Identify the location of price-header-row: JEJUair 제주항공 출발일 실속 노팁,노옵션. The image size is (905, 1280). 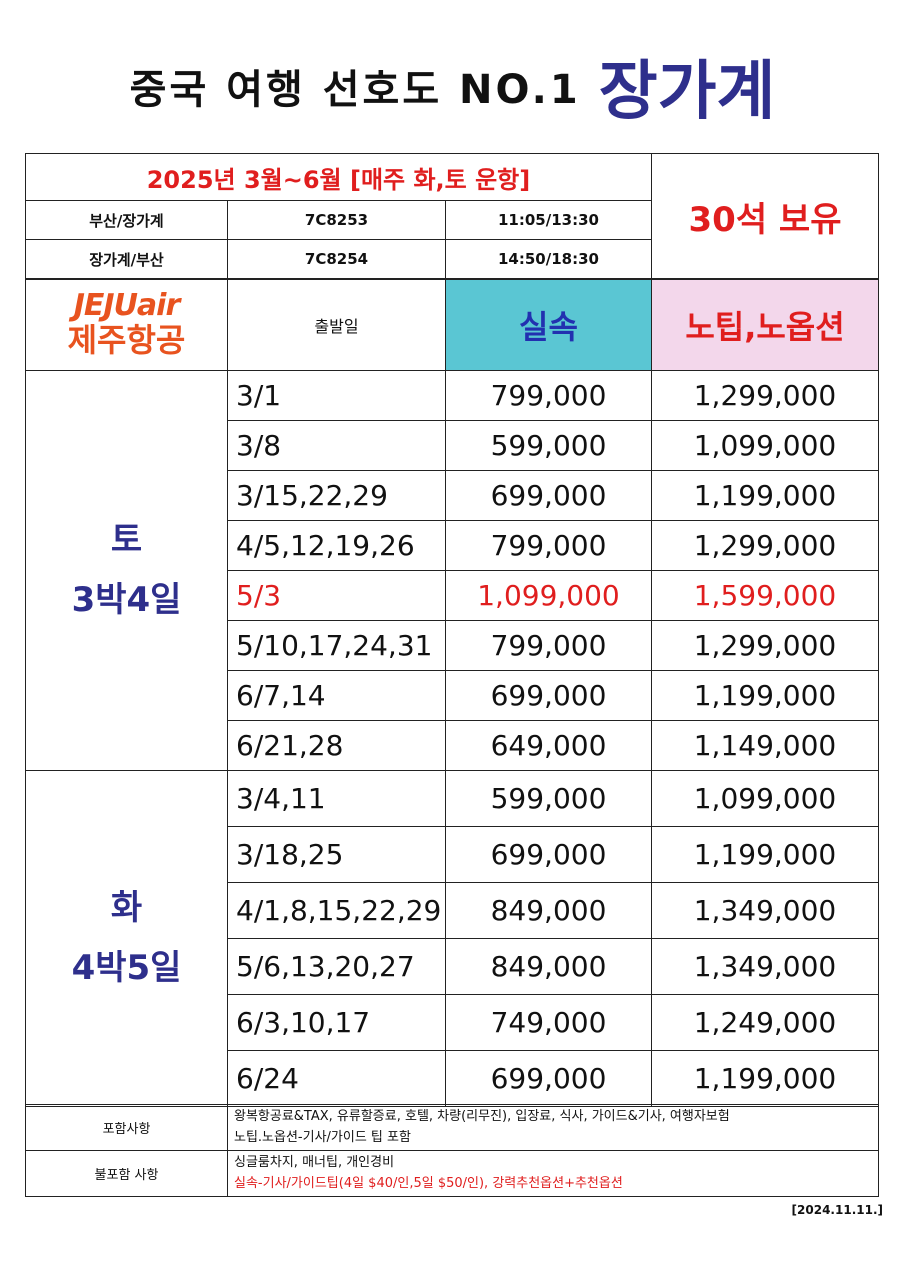
(452, 325).